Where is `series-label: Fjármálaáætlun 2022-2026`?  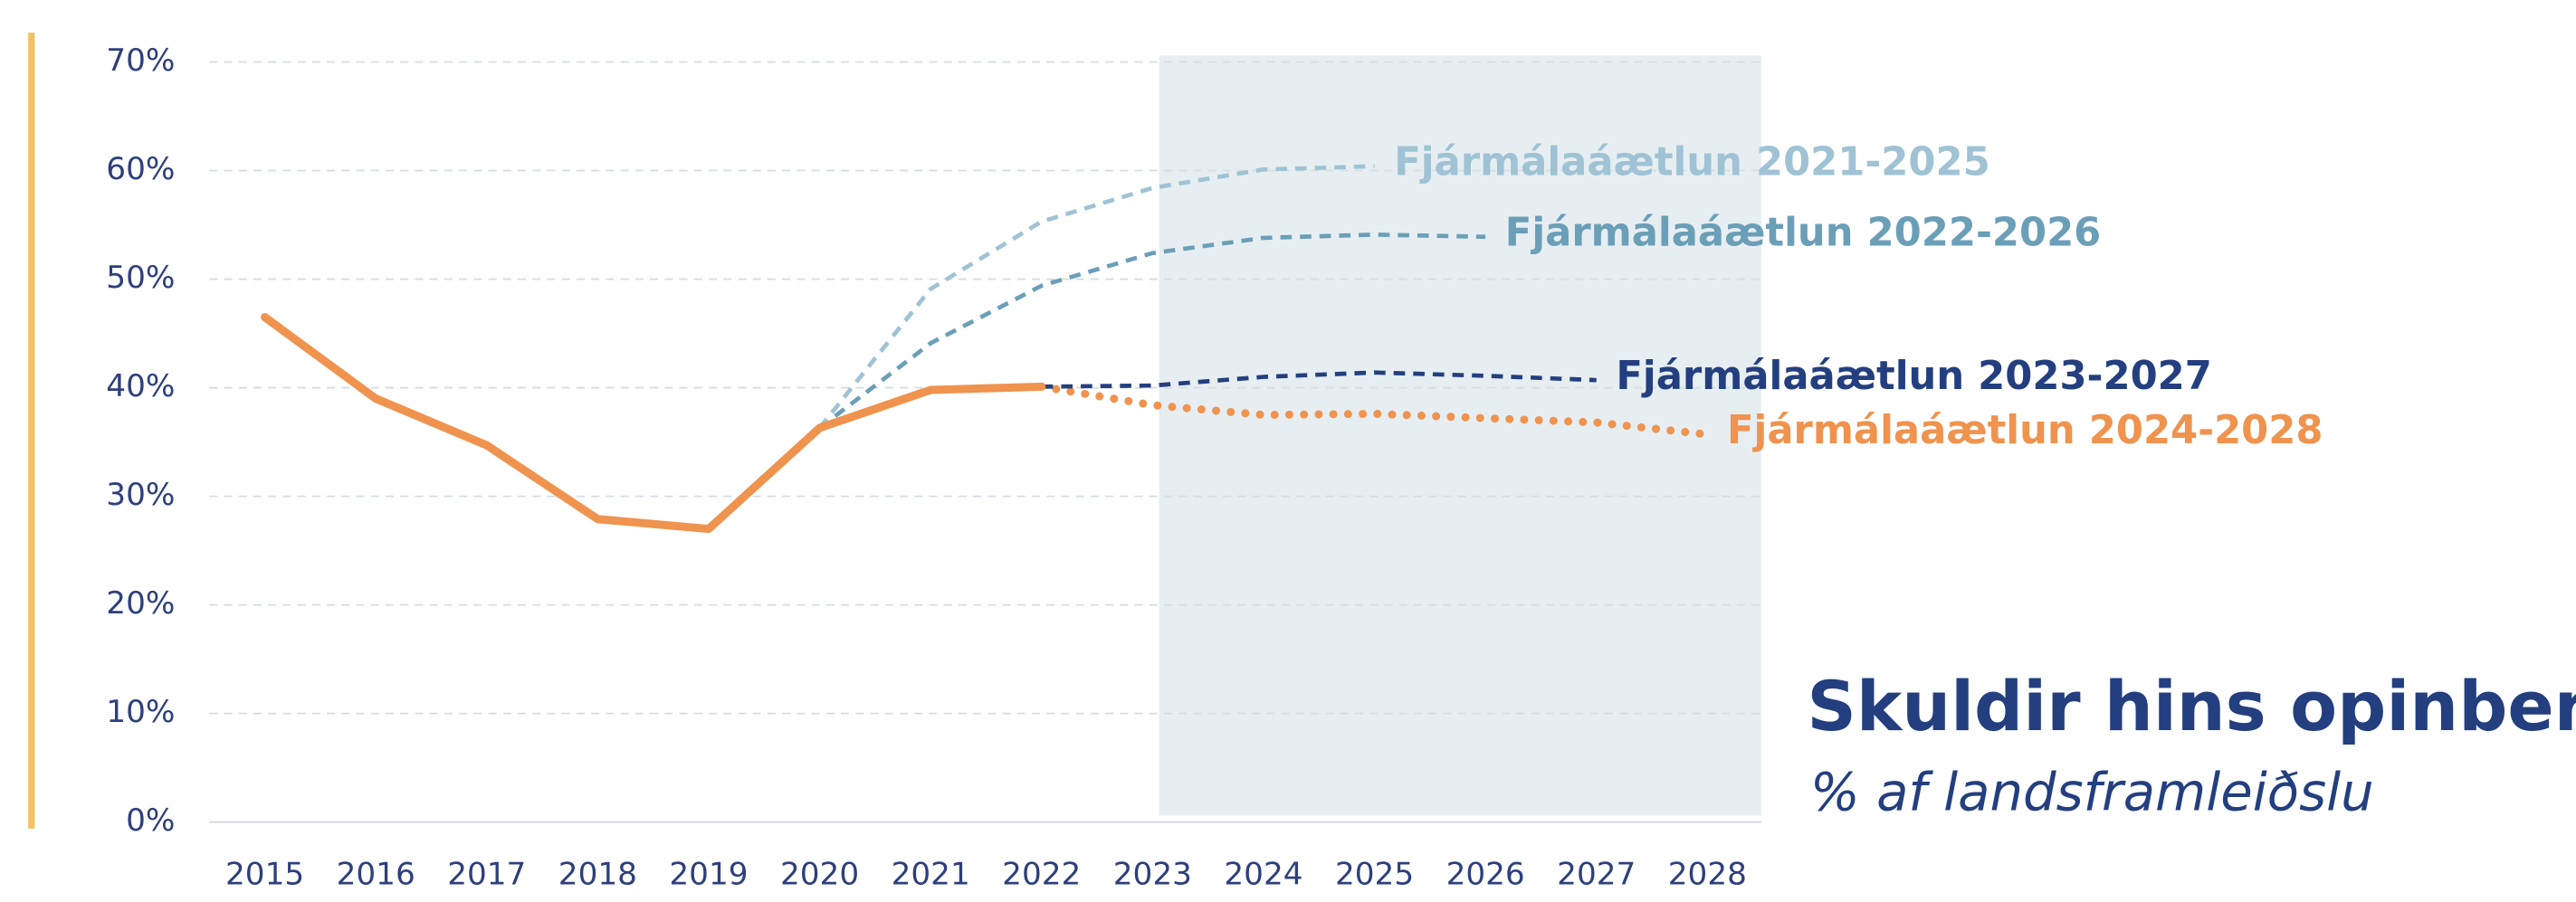
series-label: Fjármálaáætlun 2022-2026 is located at coordinates (1804, 232).